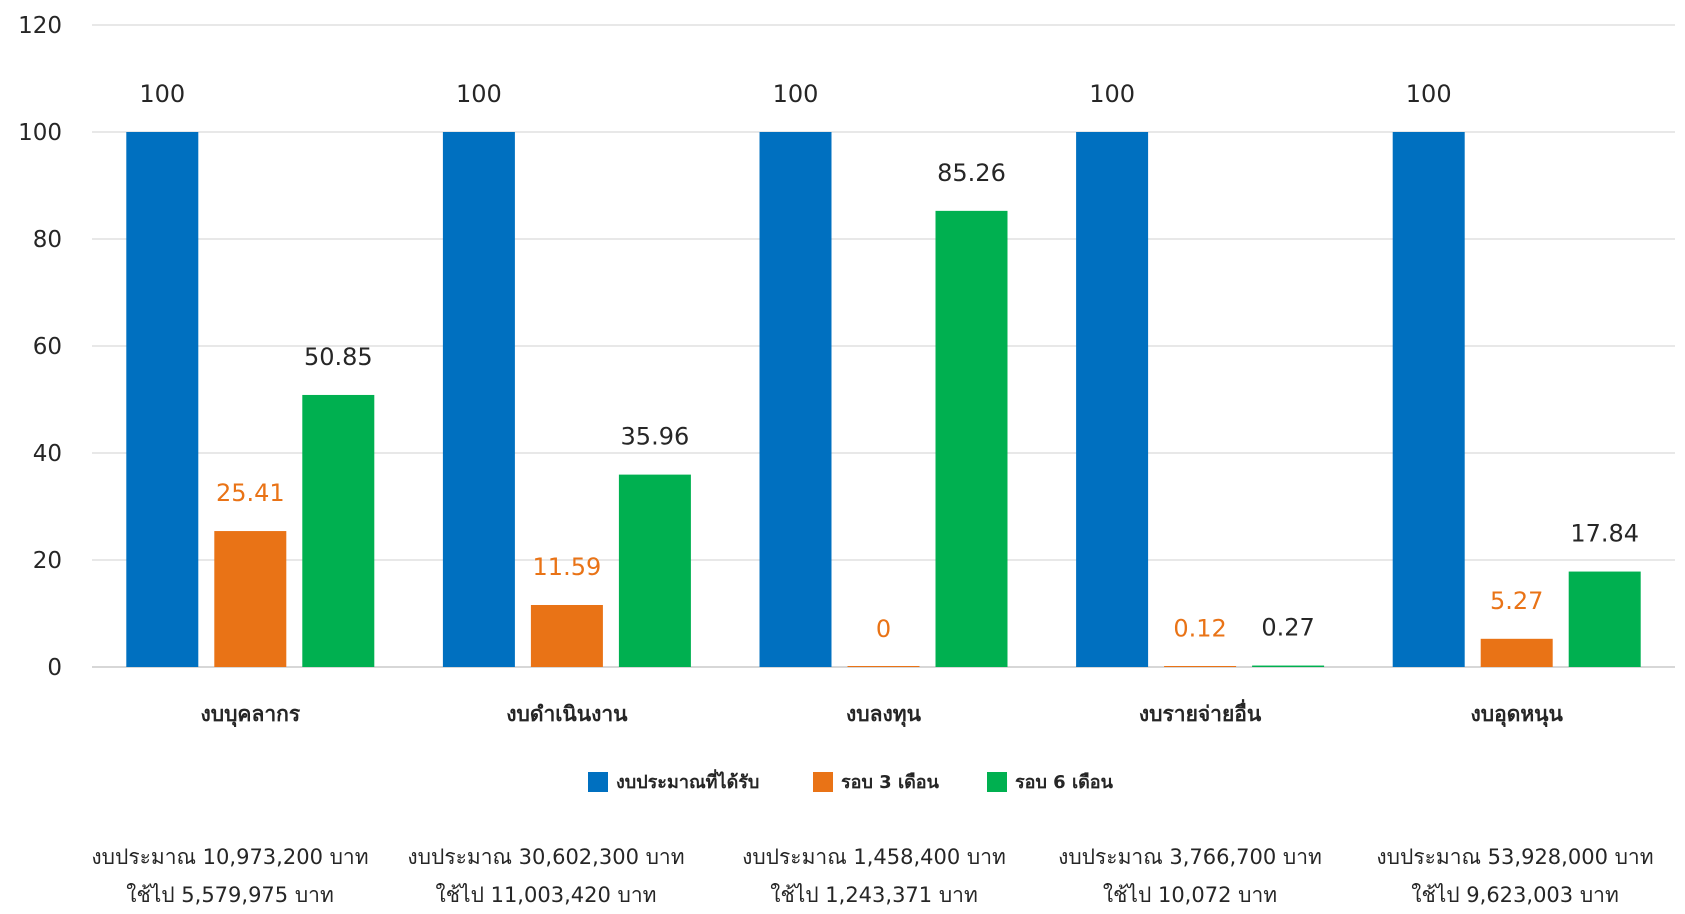 The image size is (1685, 914). I want to click on budget-note-amount: งบประมาณ 10,973,200 บาท, so click(230, 857).